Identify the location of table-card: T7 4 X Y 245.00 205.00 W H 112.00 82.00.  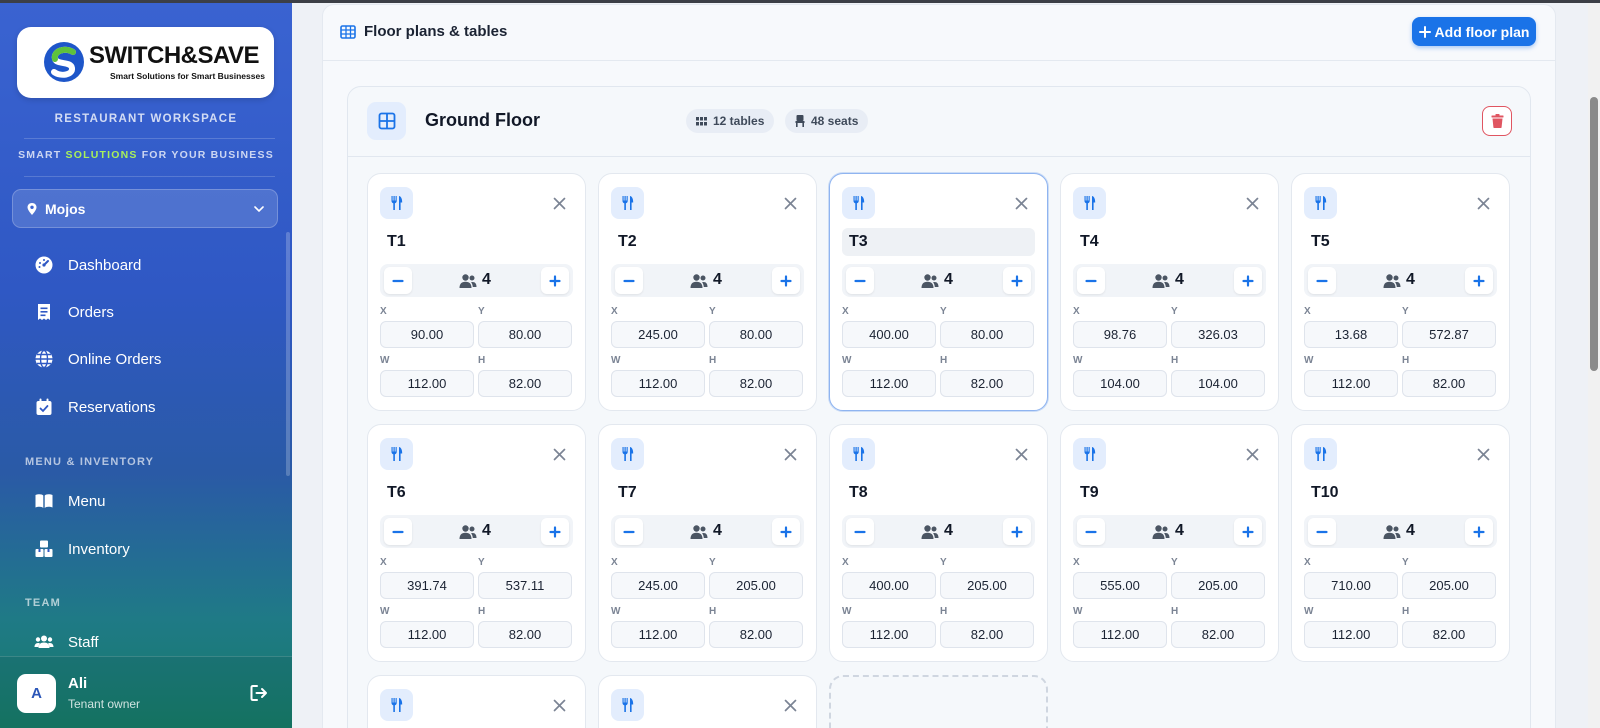
(707, 543).